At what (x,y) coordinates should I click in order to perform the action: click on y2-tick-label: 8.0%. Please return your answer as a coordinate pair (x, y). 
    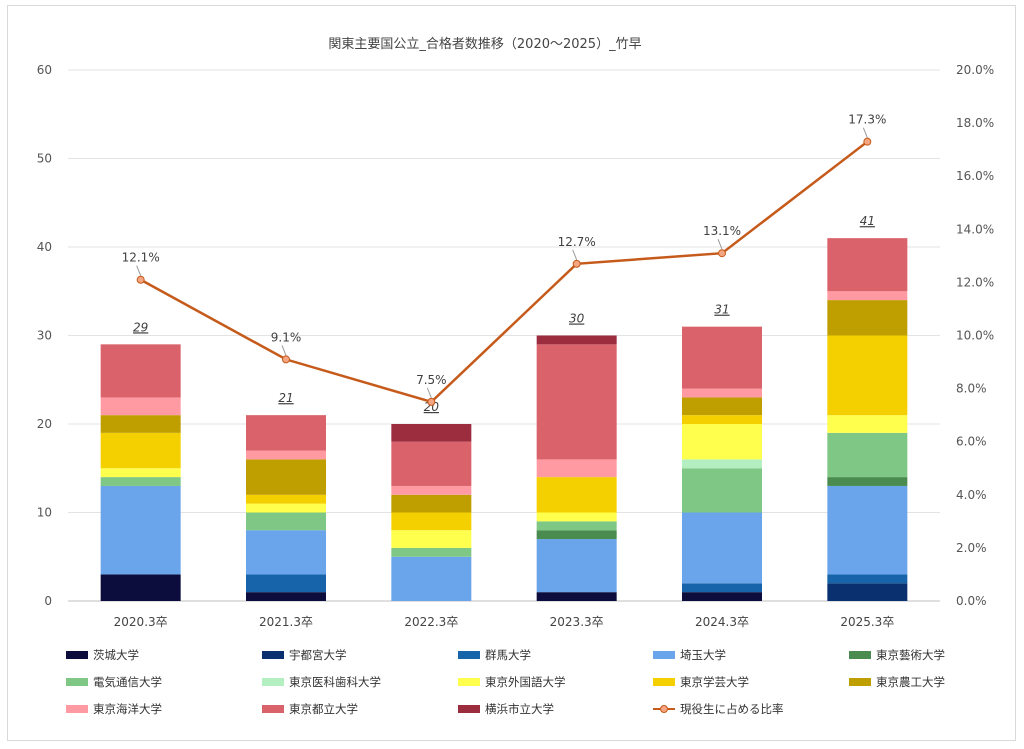
    Looking at the image, I should click on (971, 389).